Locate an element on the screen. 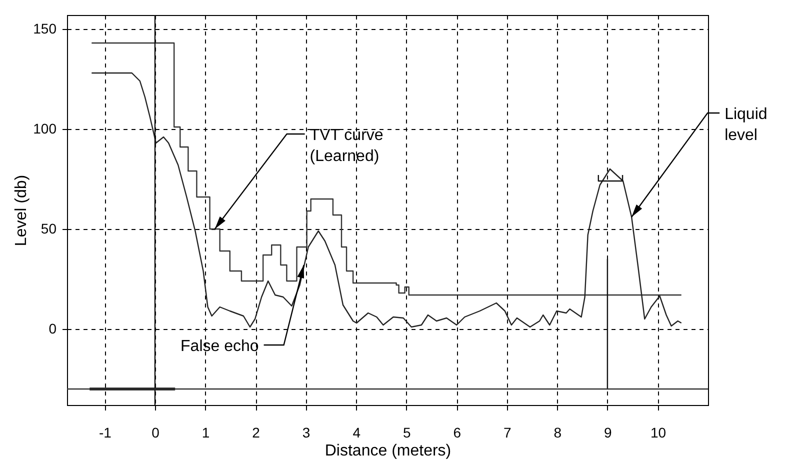 This screenshot has height=463, width=787. x-tick-label: 3 is located at coordinates (306, 432).